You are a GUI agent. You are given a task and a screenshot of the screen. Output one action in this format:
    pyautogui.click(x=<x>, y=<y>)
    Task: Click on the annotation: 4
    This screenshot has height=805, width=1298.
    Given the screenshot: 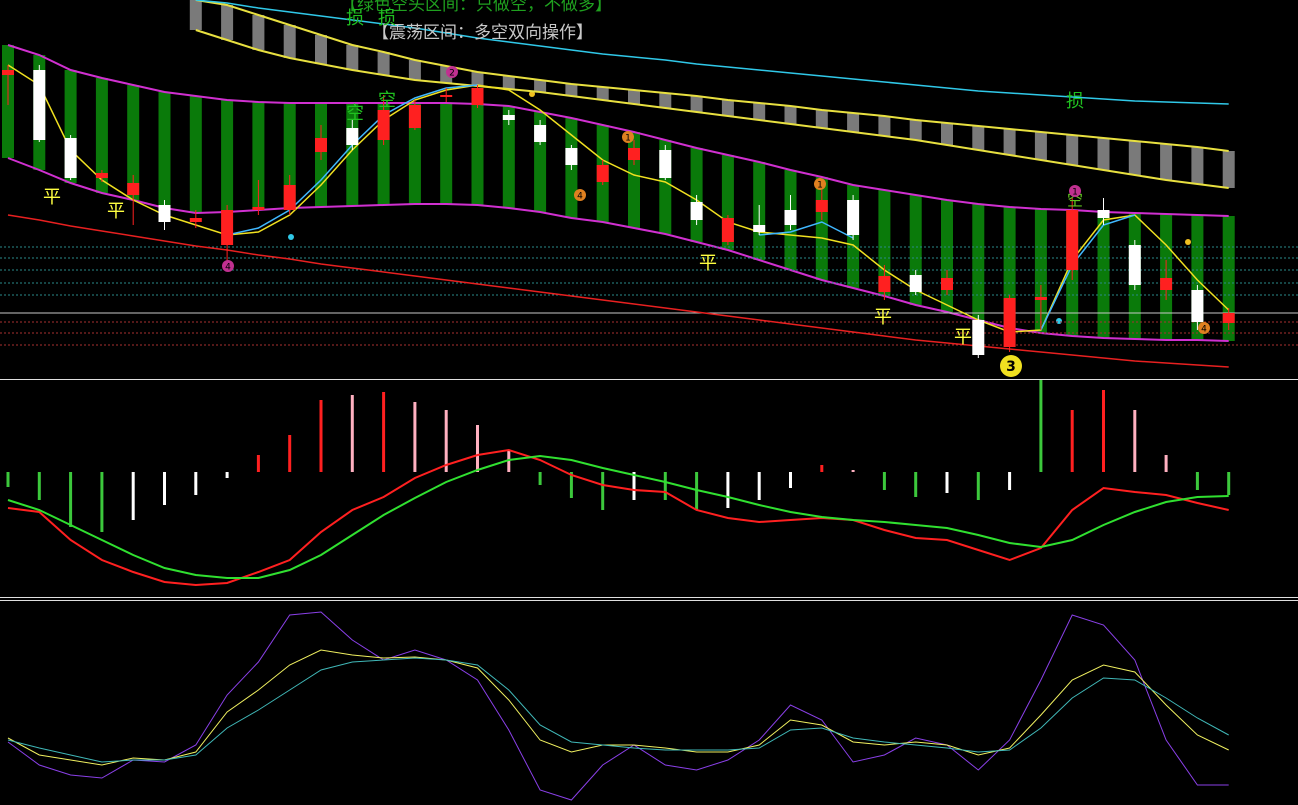 What is the action you would take?
    pyautogui.click(x=580, y=197)
    